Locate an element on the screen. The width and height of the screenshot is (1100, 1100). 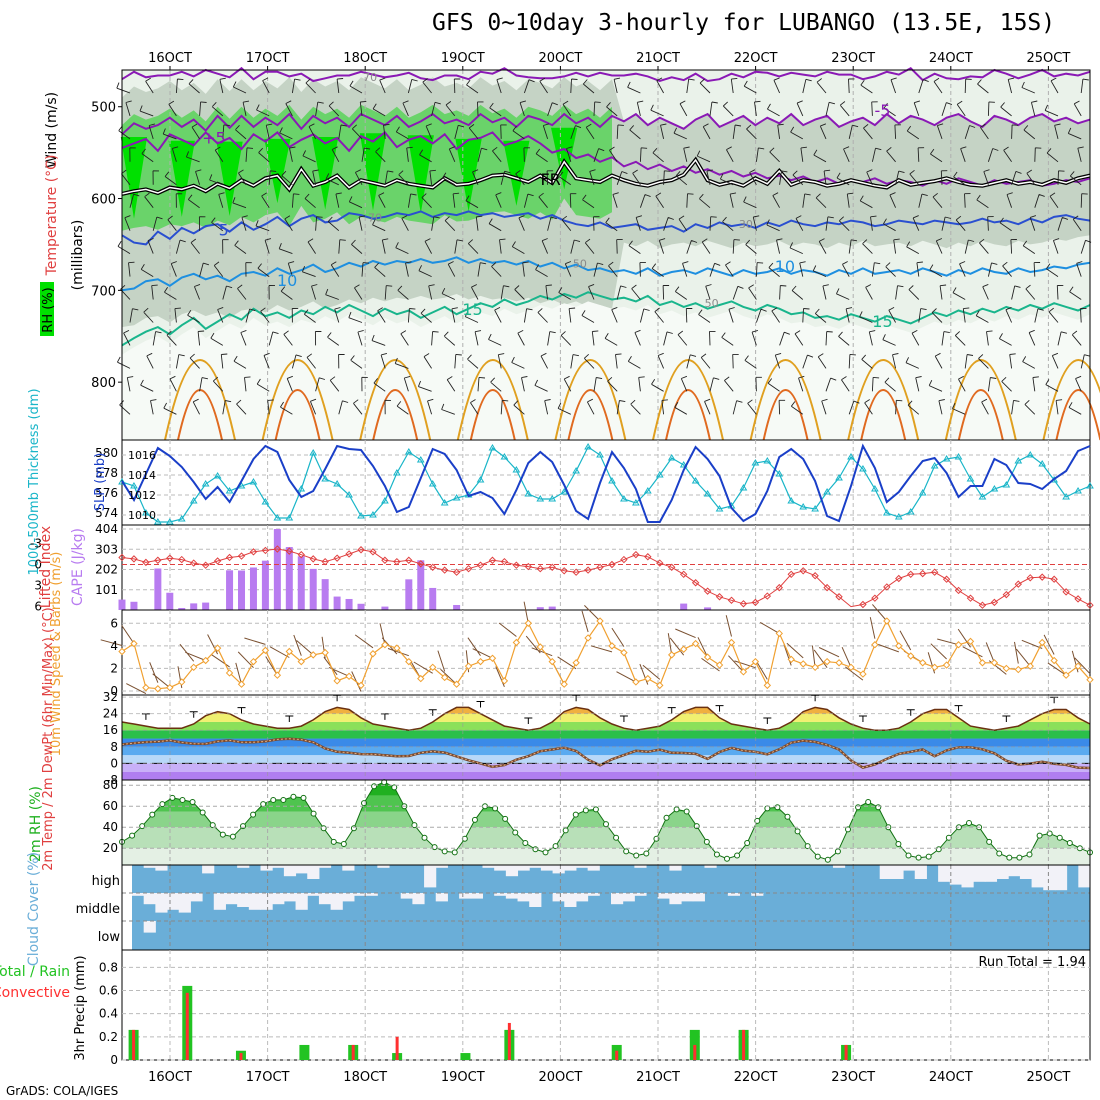
temp-tick-label: 0 is located at coordinates (114, 763).